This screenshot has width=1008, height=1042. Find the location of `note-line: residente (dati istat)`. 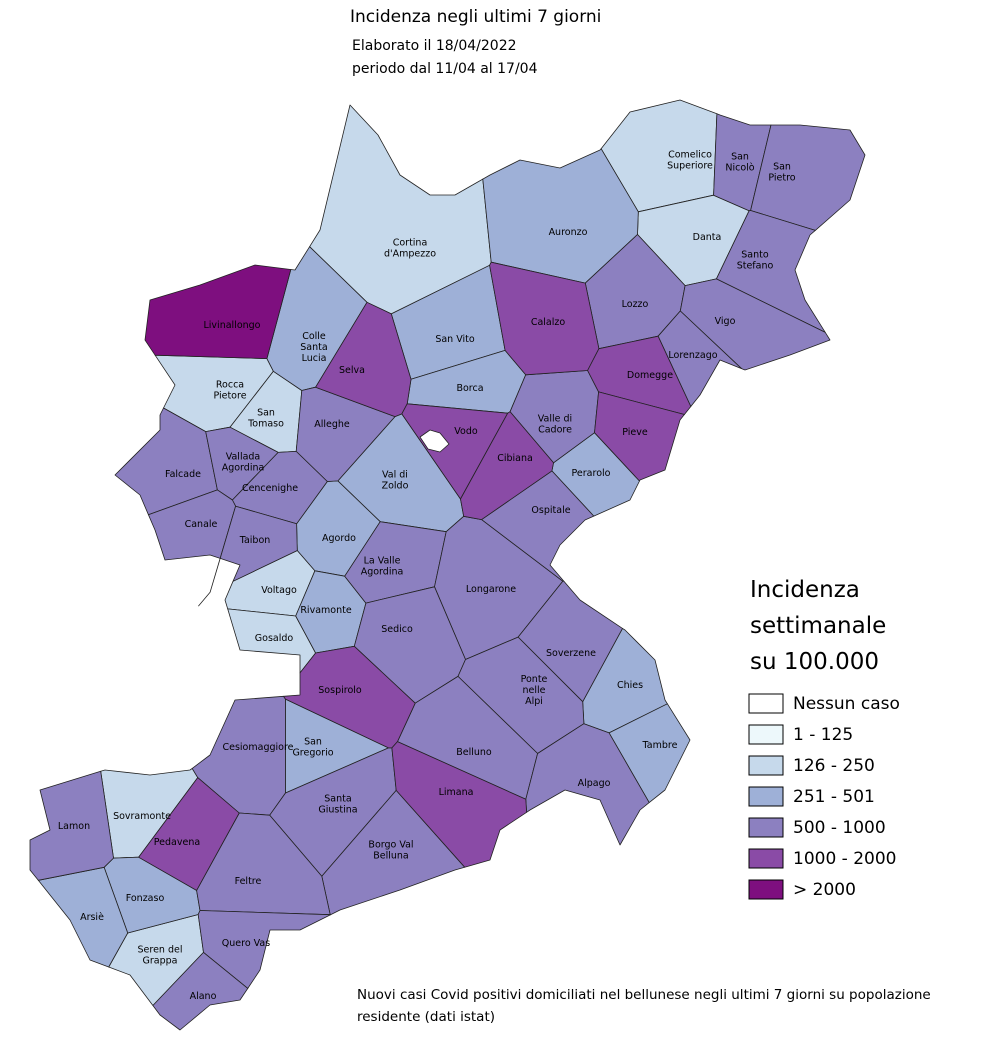

note-line: residente (dati istat) is located at coordinates (426, 1017).